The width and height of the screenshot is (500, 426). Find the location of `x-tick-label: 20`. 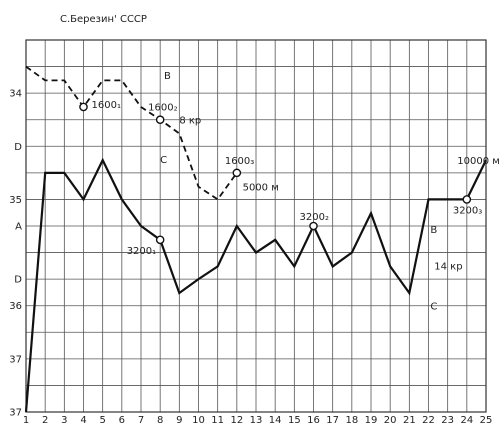

x-tick-label: 20 is located at coordinates (390, 420).